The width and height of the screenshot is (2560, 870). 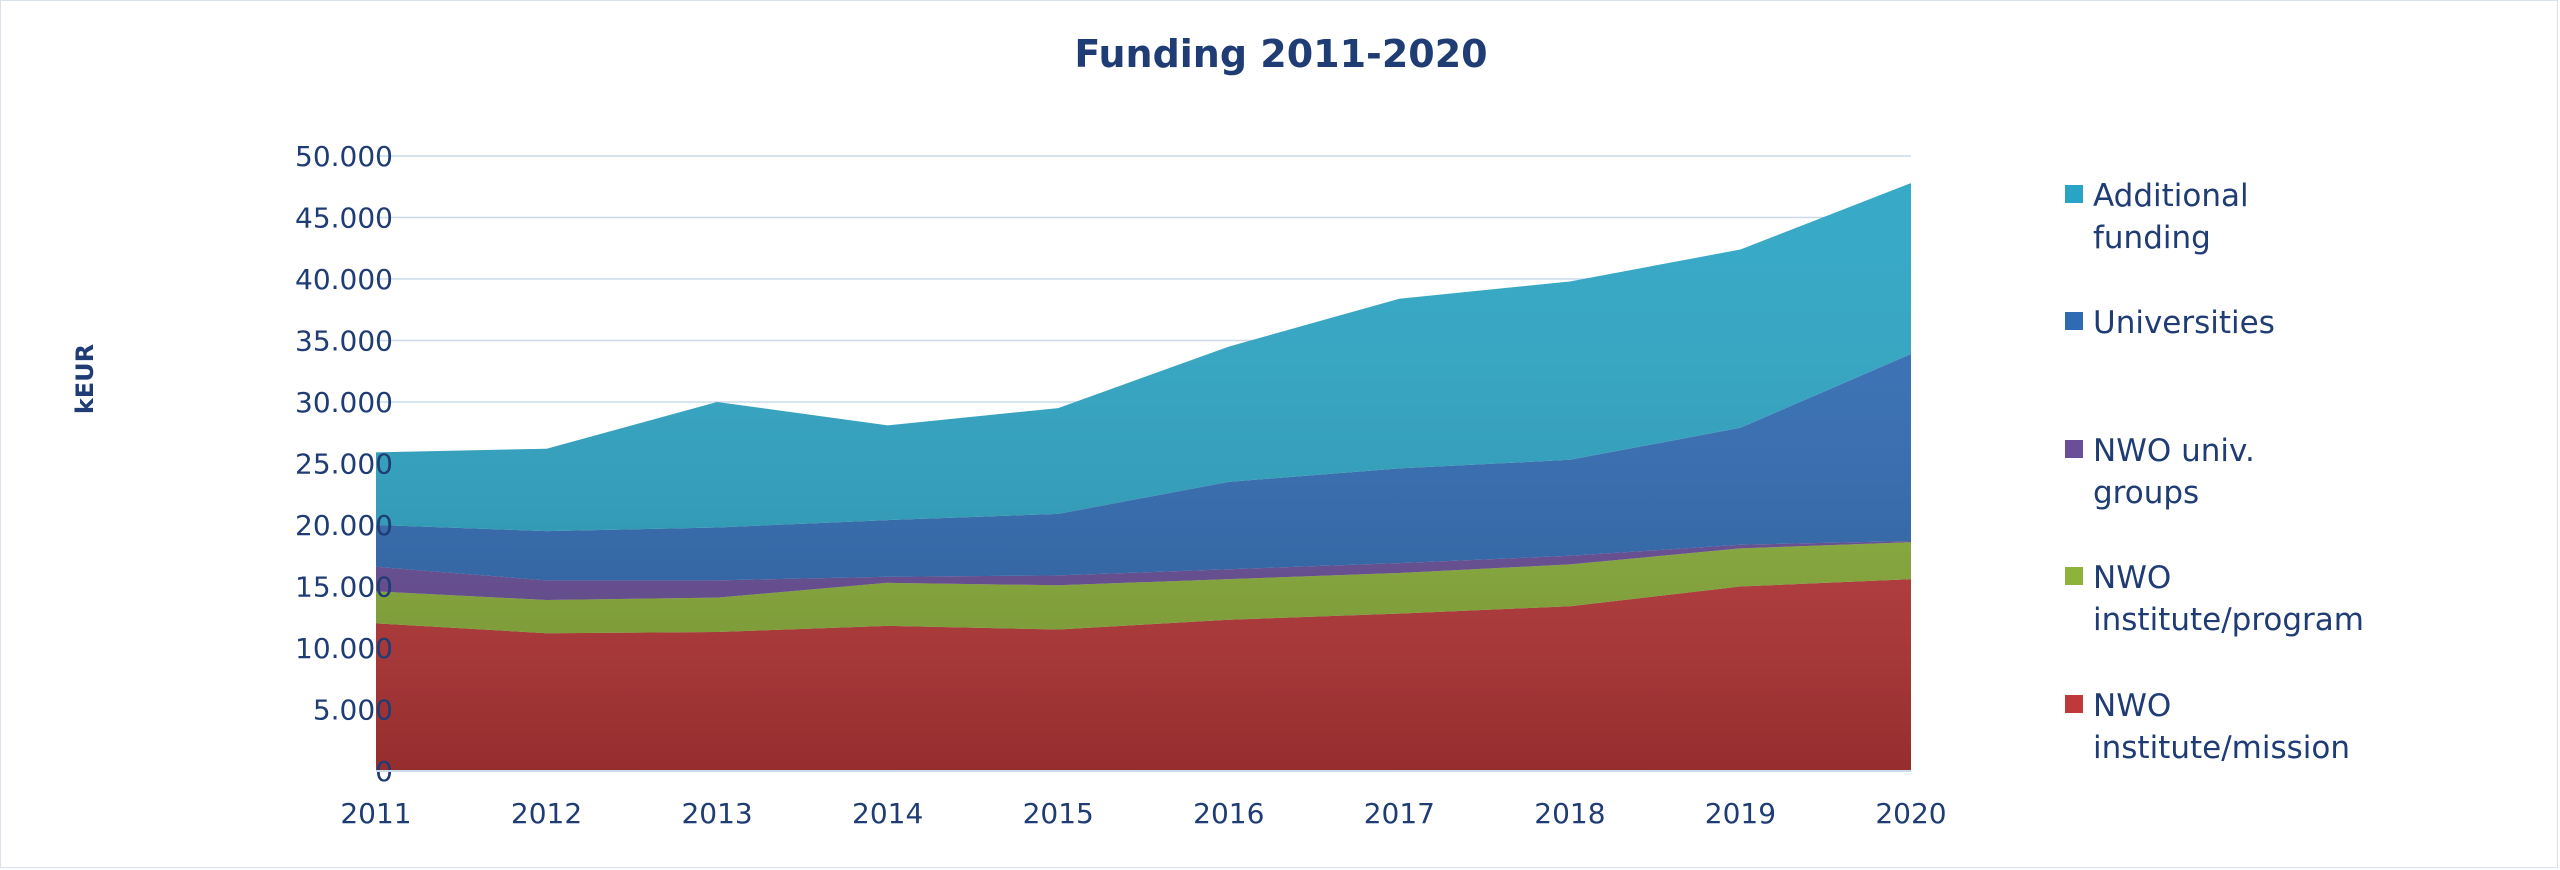 I want to click on legend-label: institute/mission, so click(x=2221, y=748).